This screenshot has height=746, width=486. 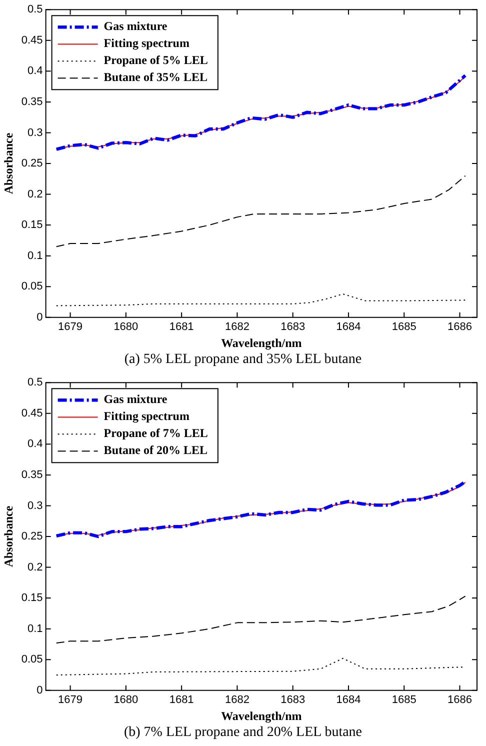 What do you see at coordinates (156, 450) in the screenshot?
I see `legend-label: Butane of 20% LEL` at bounding box center [156, 450].